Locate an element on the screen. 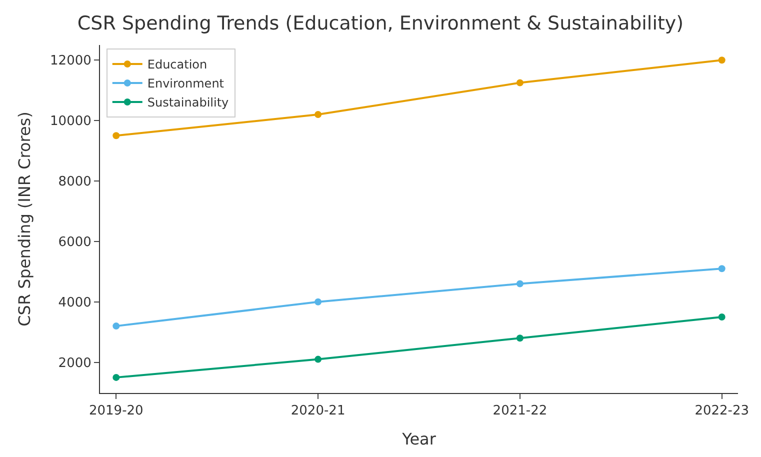  y-tick-label: 2000 is located at coordinates (75, 363).